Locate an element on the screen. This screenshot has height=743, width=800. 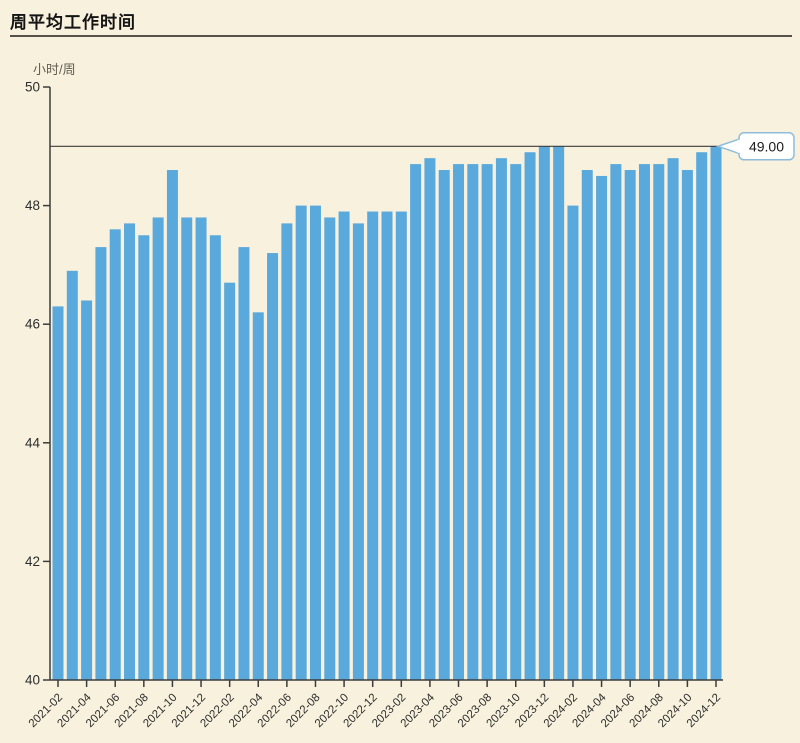
y-tick-label: 48 is located at coordinates (32, 205).